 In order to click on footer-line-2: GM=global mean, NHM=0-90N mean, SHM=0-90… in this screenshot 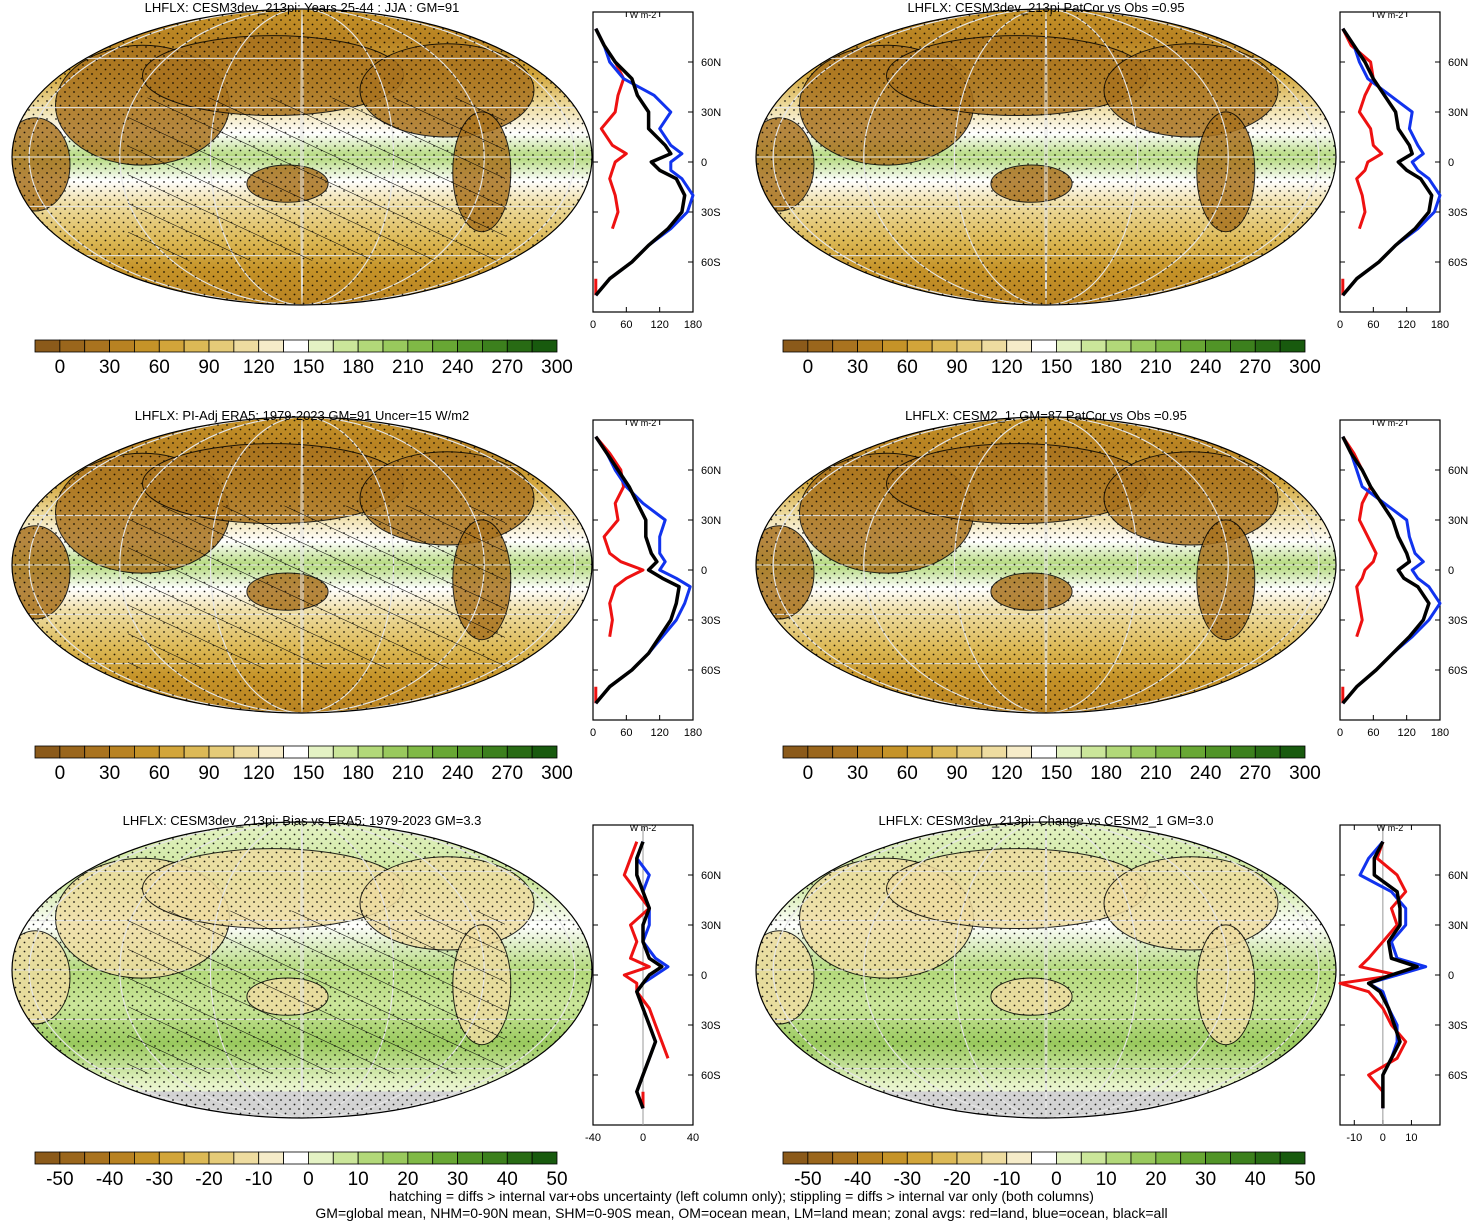, I will do `click(741, 1213)`.